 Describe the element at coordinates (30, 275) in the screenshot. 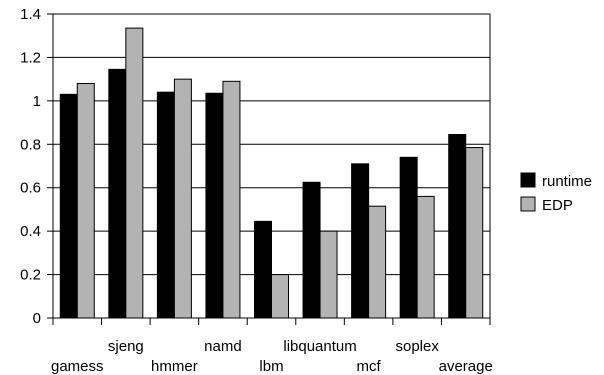

I see `y-tick-label: 0.2` at that location.